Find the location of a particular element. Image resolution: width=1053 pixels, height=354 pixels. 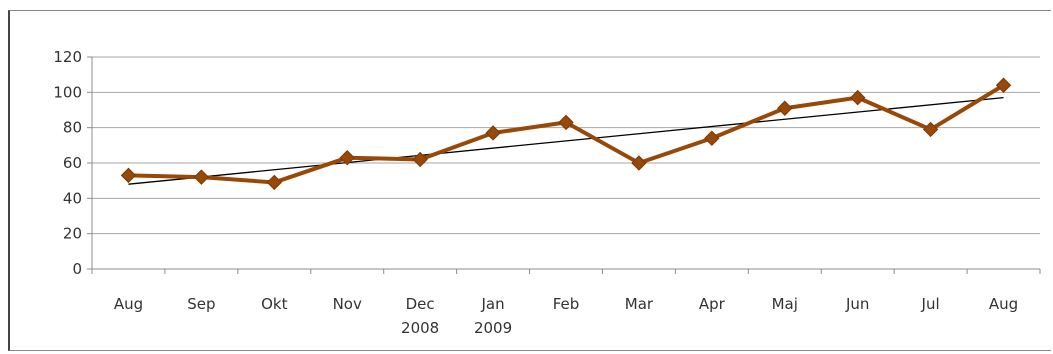

x-tick-label: 2009 is located at coordinates (493, 328).